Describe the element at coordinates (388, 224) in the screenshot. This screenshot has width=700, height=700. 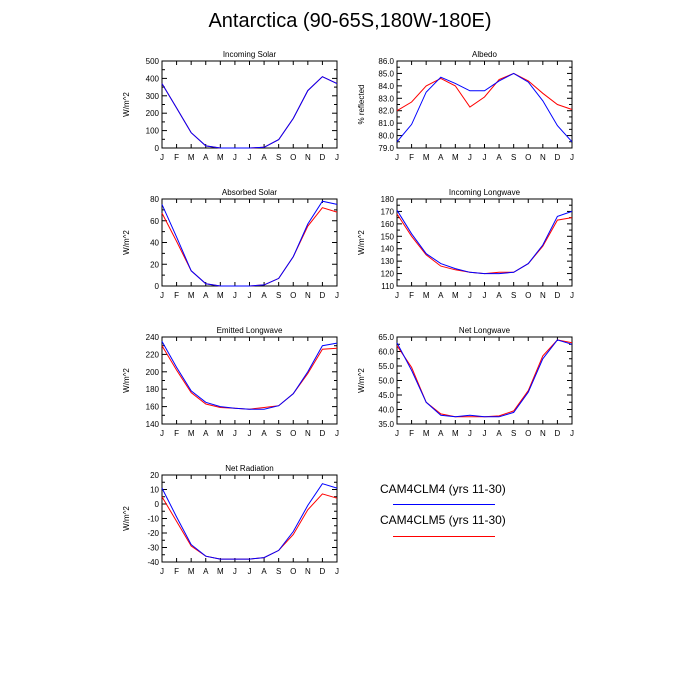
I see `y-tick-label: 160` at that location.